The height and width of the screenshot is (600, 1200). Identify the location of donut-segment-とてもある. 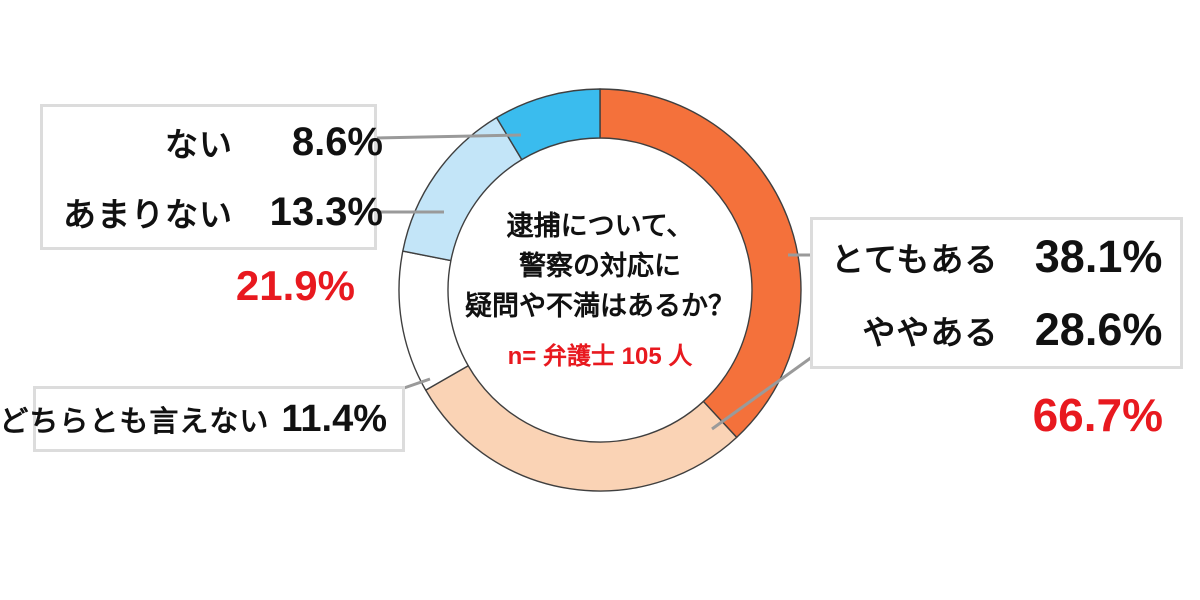
(700, 263).